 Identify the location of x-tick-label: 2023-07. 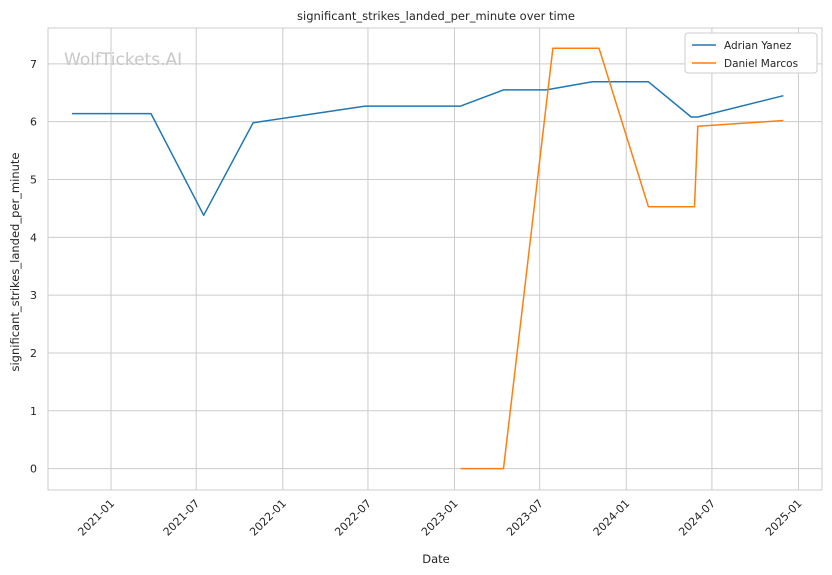
(525, 518).